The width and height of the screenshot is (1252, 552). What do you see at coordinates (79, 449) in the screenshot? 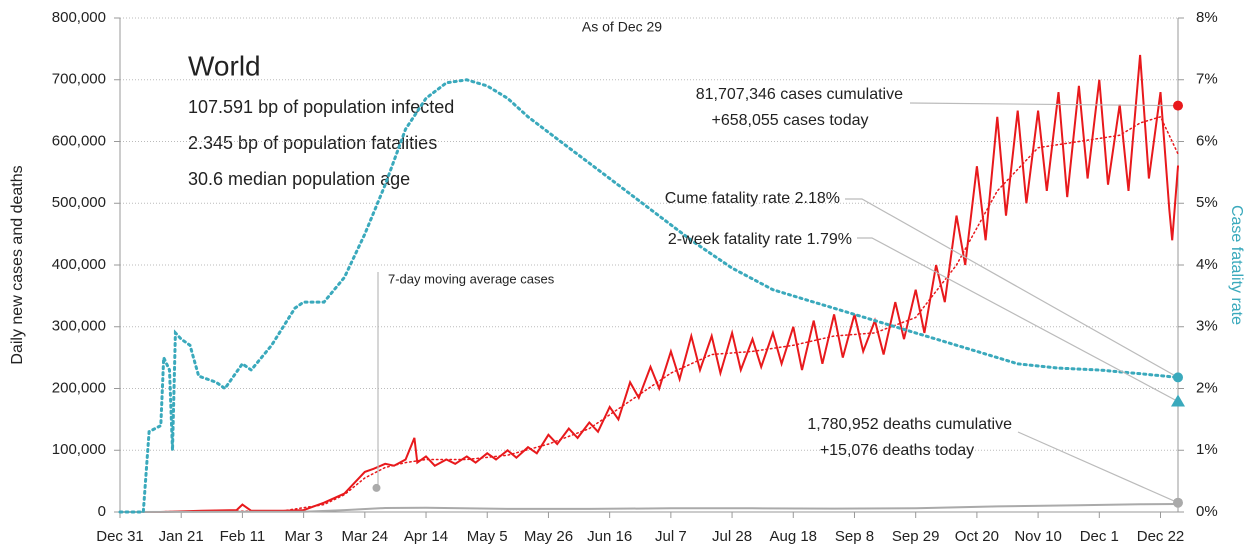
I see `y-tick-label: 100,000` at bounding box center [79, 449].